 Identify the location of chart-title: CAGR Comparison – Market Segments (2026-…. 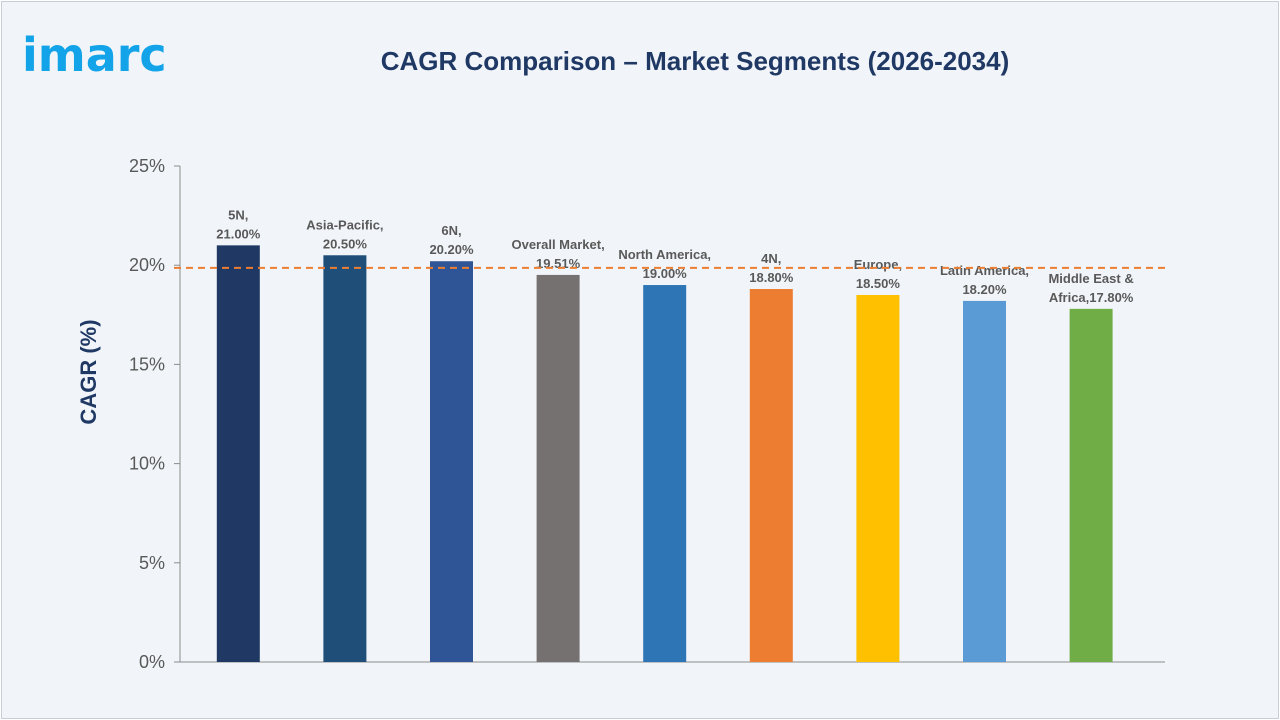
(695, 61).